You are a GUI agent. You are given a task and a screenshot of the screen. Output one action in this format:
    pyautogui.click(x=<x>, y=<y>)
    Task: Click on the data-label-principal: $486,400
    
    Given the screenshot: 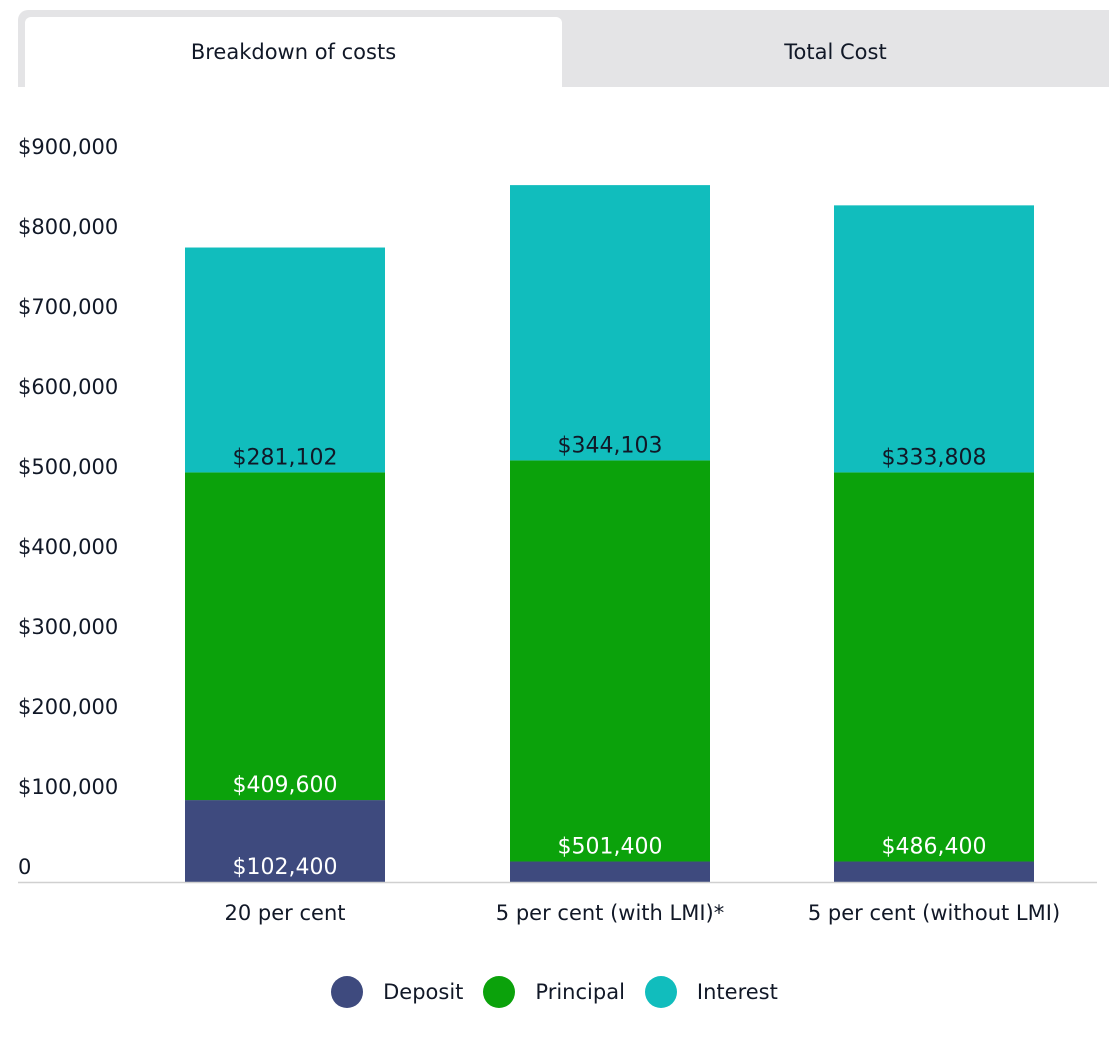 What is the action you would take?
    pyautogui.click(x=934, y=847)
    